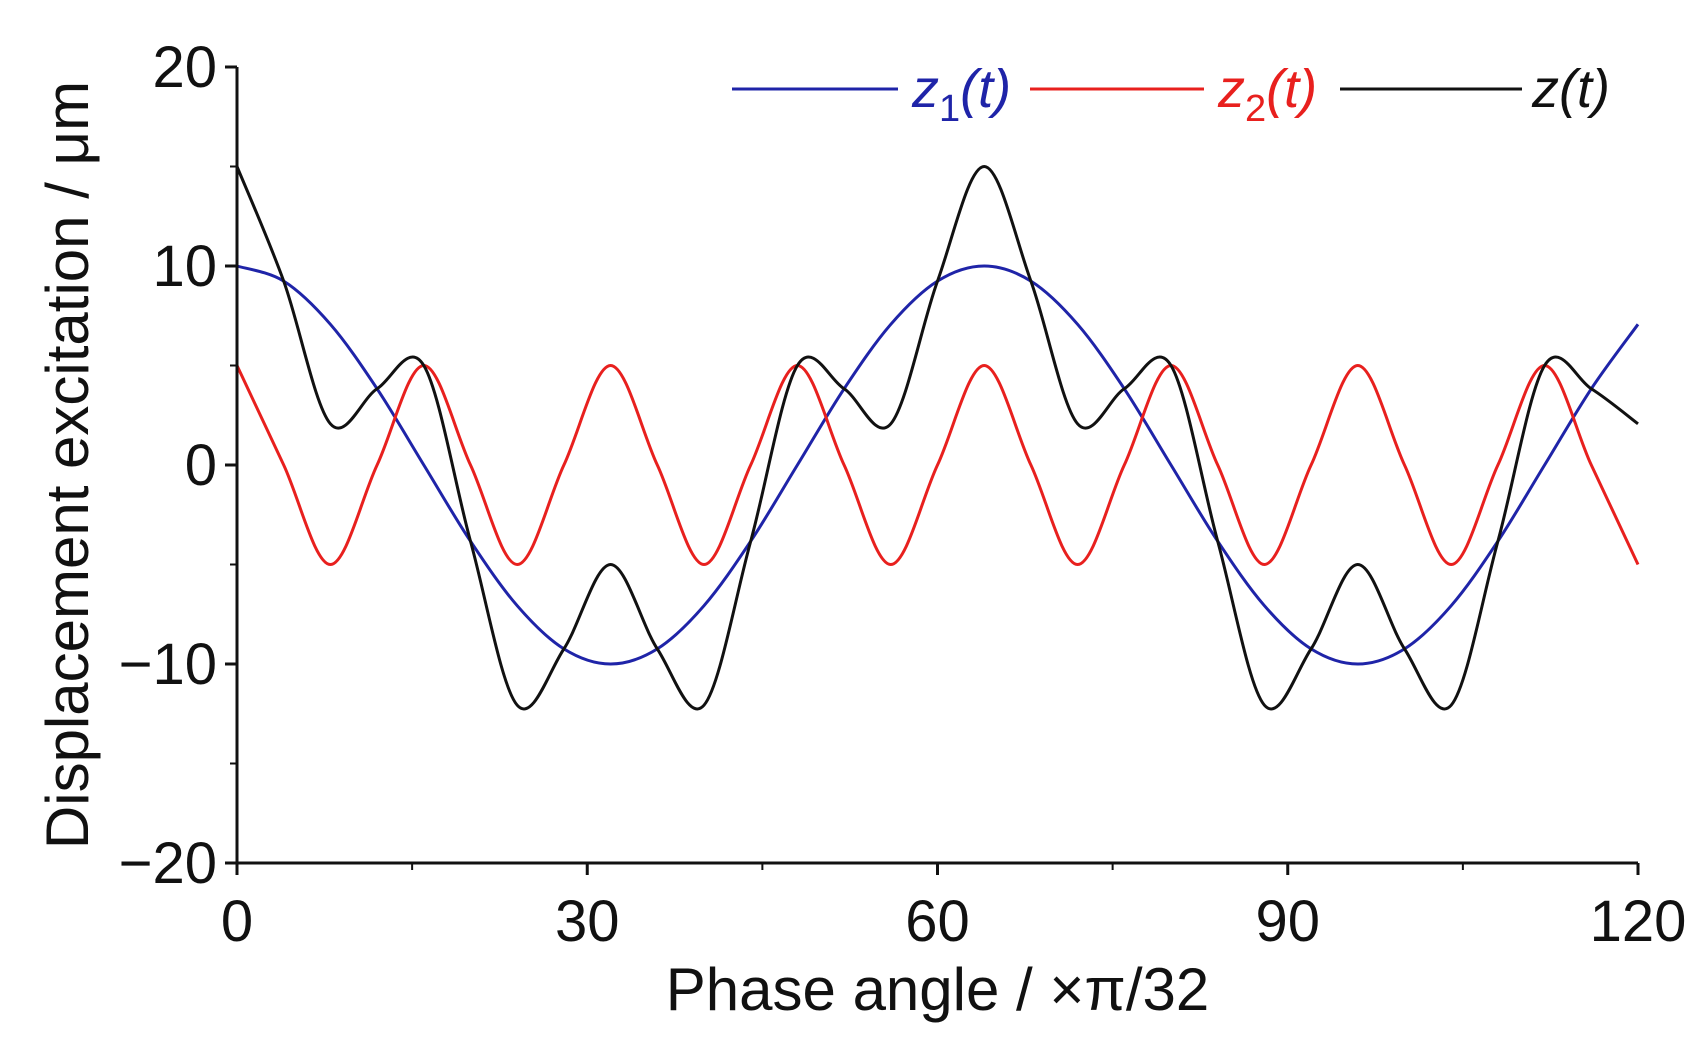  What do you see at coordinates (949, 109) in the screenshot?
I see `legend-label-sub: 1` at bounding box center [949, 109].